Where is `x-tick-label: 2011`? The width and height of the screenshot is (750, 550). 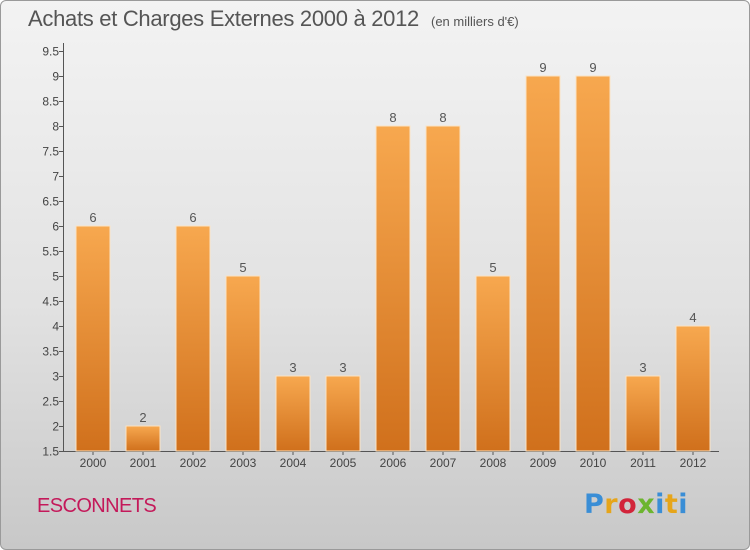 x-tick-label: 2011 is located at coordinates (643, 463).